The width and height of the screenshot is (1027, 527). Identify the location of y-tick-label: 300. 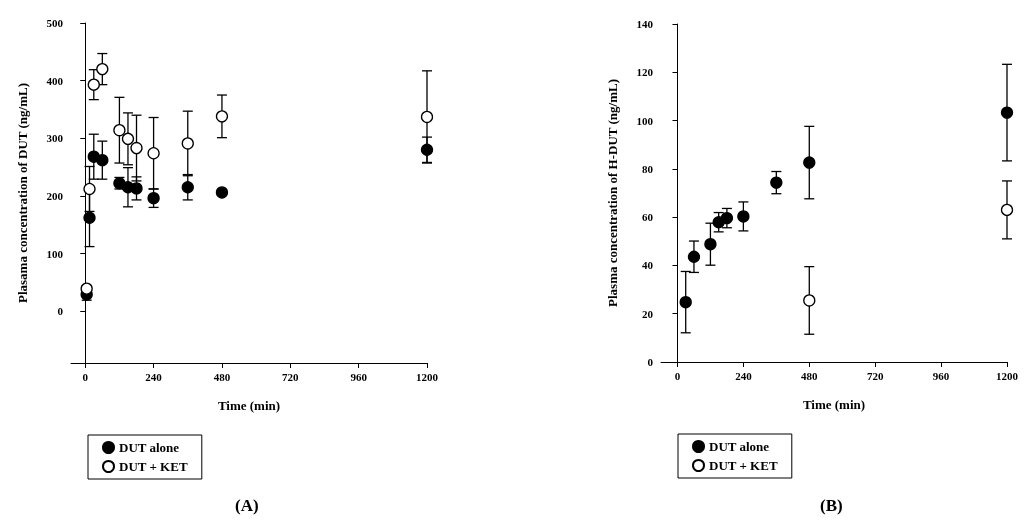
(55, 138).